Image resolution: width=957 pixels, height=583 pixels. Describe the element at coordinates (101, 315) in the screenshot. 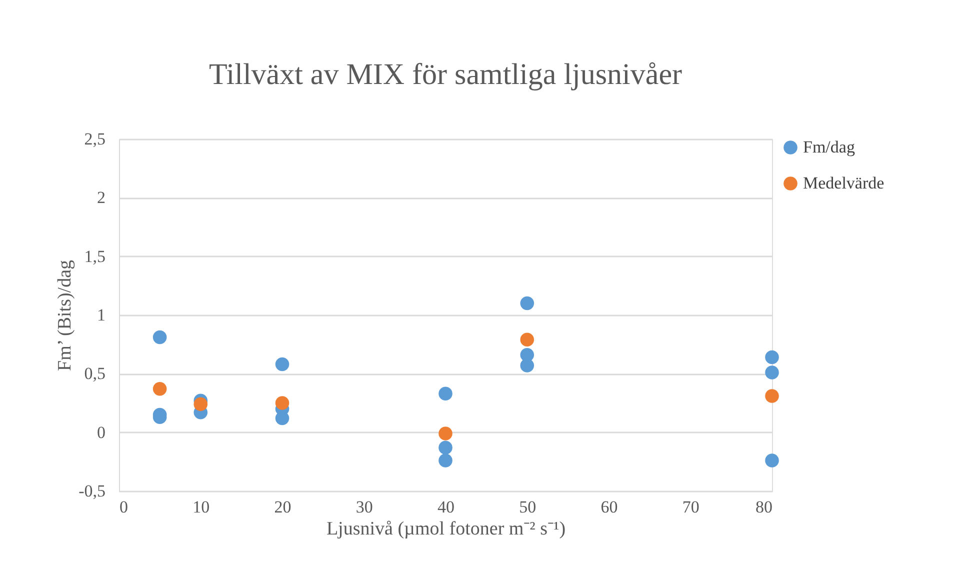

I see `y-tick-label: 1` at that location.